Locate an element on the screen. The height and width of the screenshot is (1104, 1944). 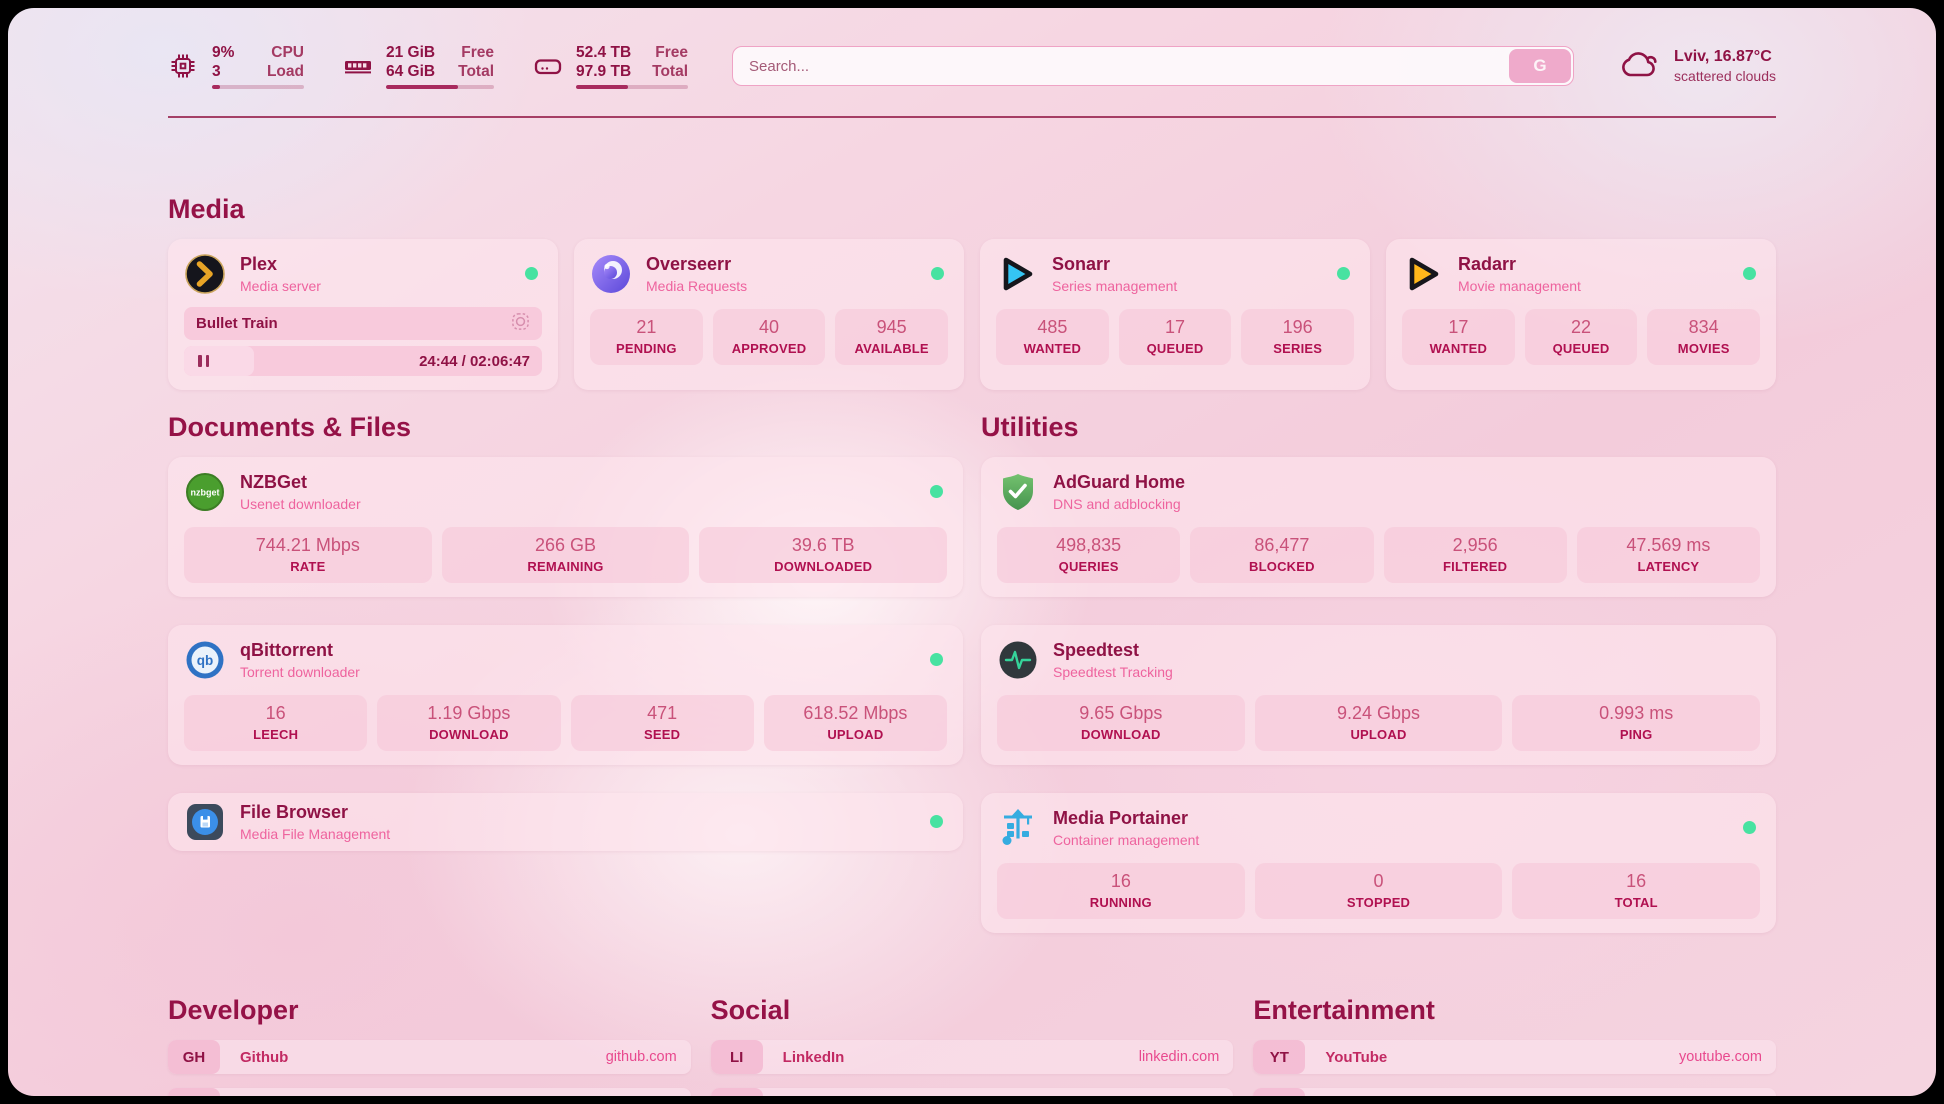
weather-widget: Lviv, 16.87°C scattered clouds is located at coordinates (1697, 66).